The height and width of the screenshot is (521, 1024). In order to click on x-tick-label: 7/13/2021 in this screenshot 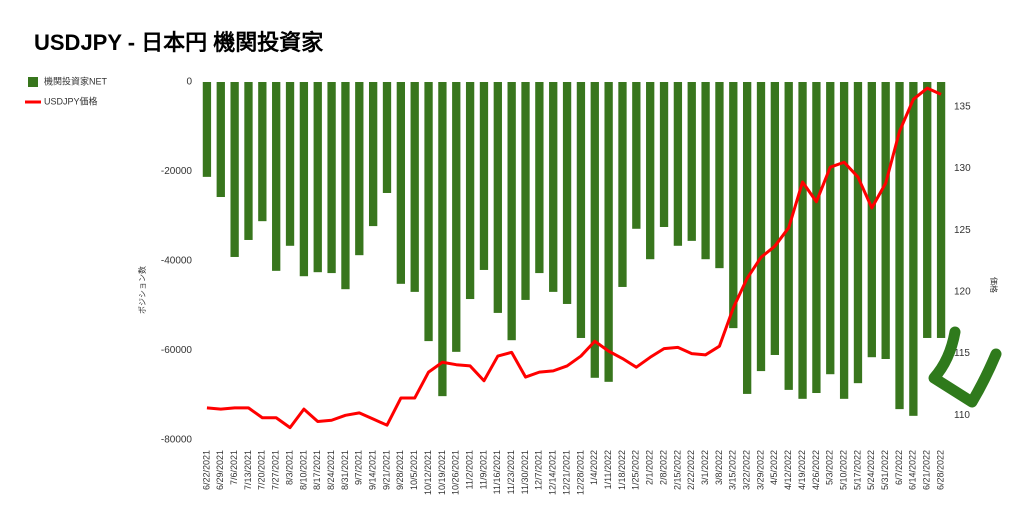, I will do `click(248, 470)`.